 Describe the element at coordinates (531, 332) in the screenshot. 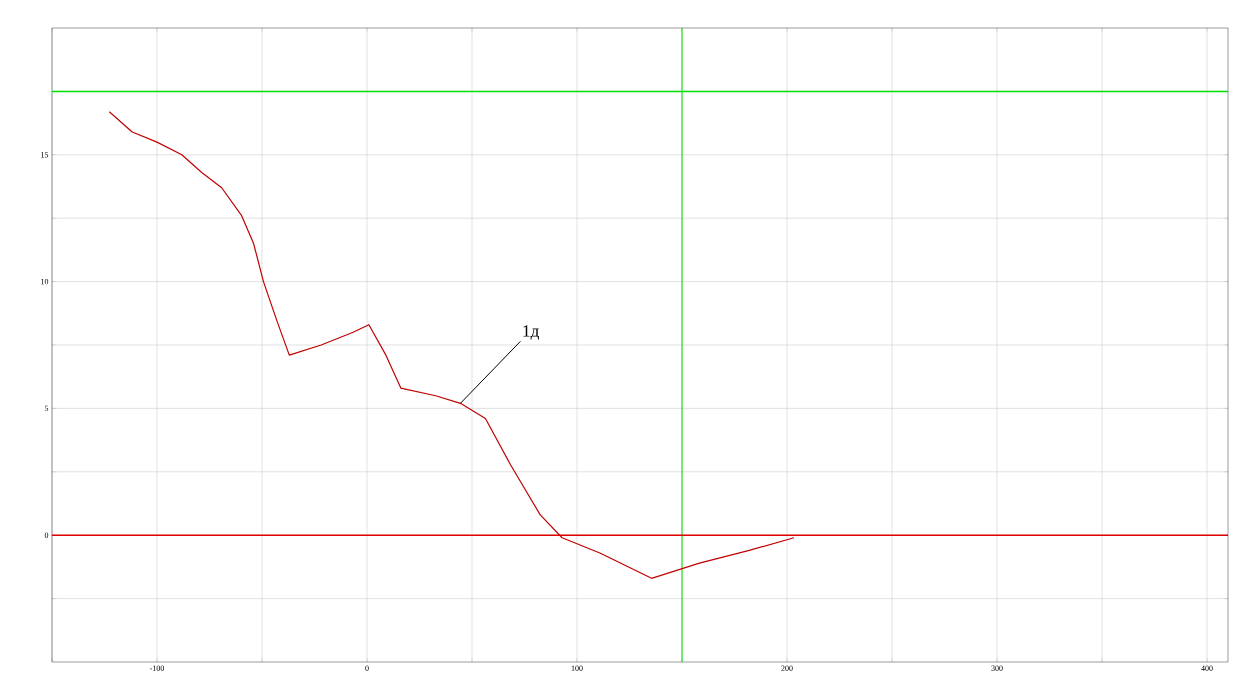

I see `annotation: 1д` at that location.